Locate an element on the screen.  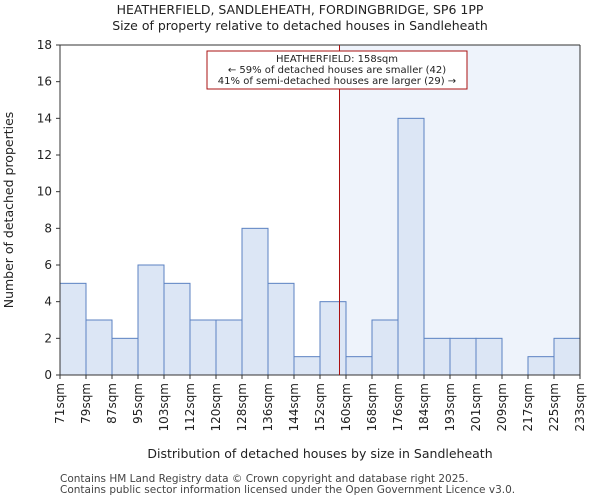
x-tick-label: 144sqm is located at coordinates (294, 407).